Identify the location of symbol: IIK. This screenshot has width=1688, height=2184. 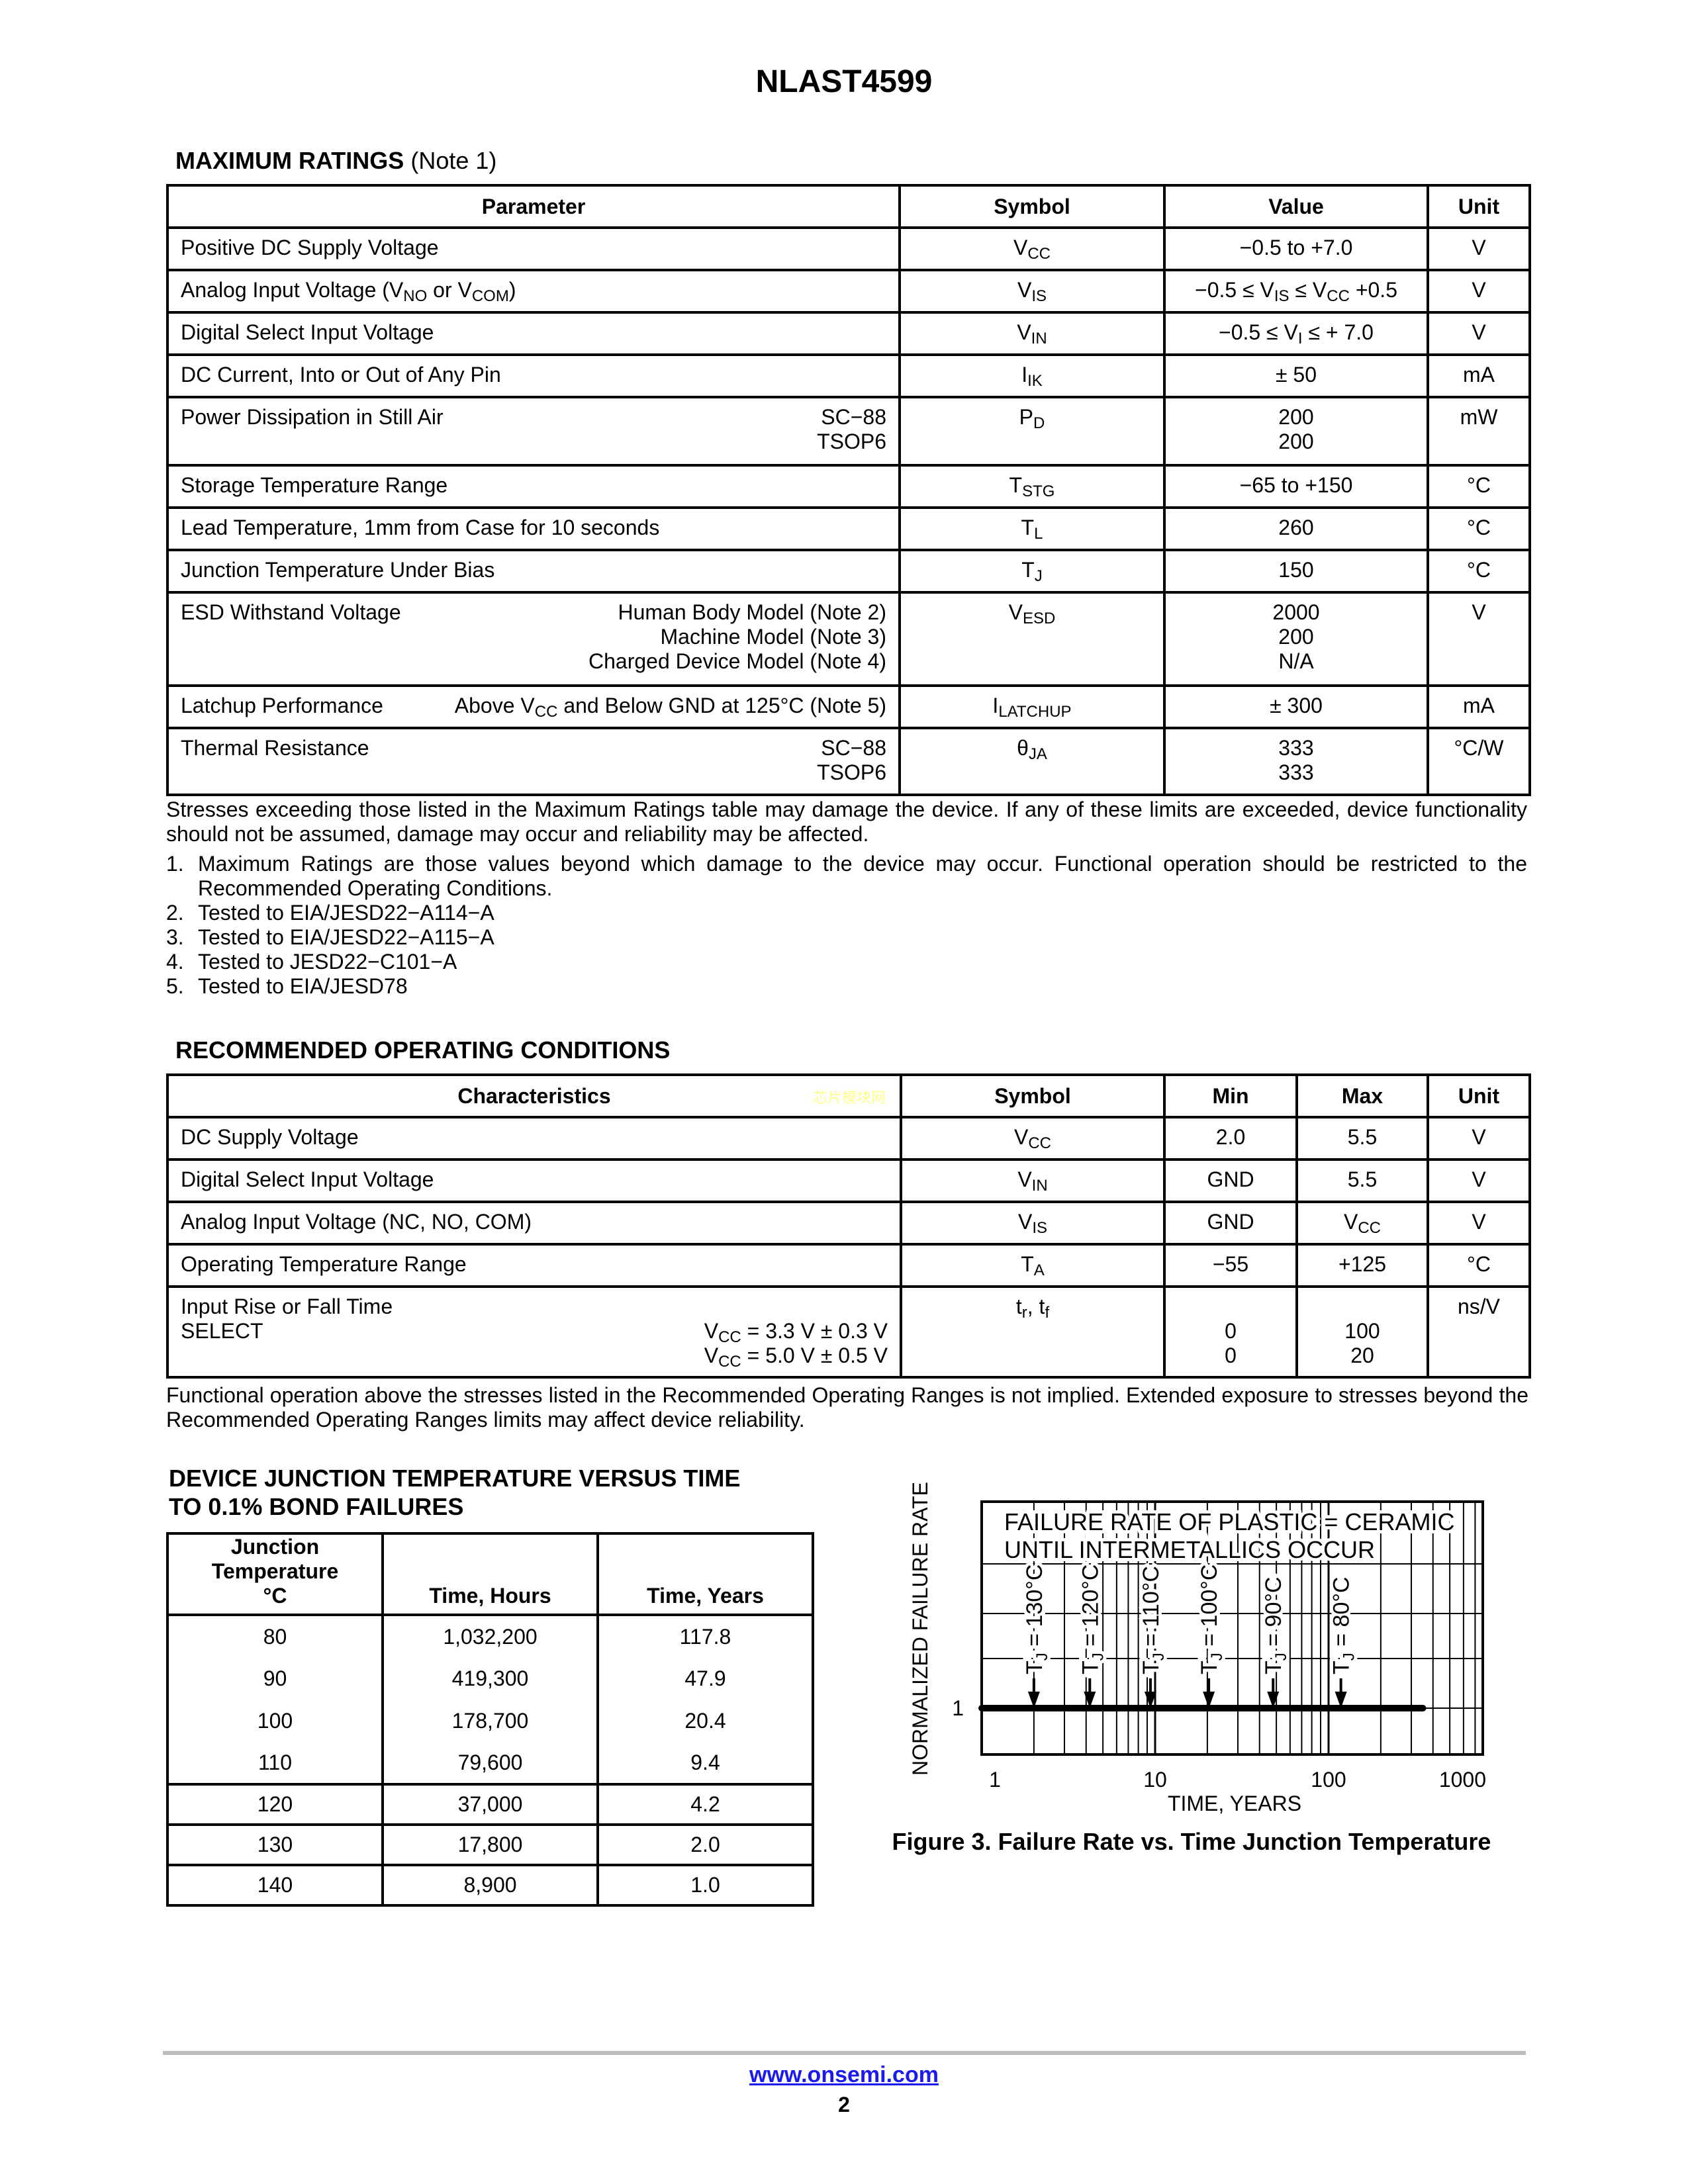
(1032, 376).